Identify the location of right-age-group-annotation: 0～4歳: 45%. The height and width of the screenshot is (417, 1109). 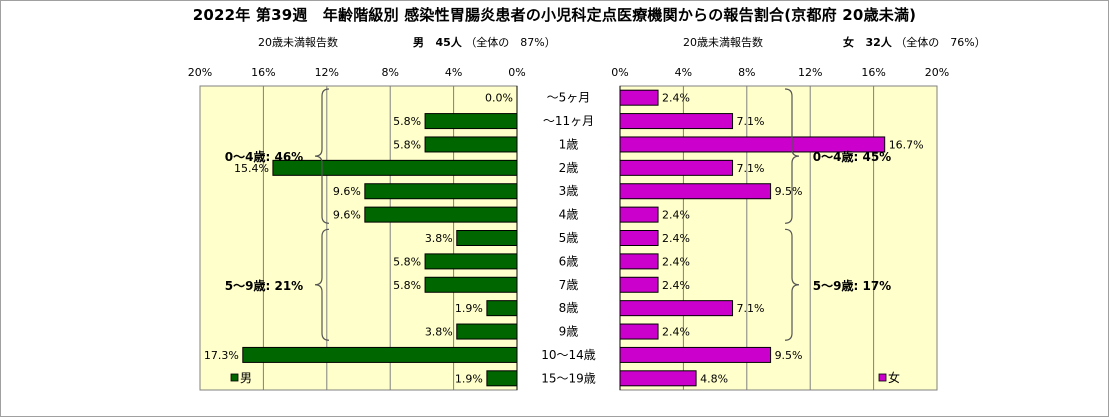
(852, 156).